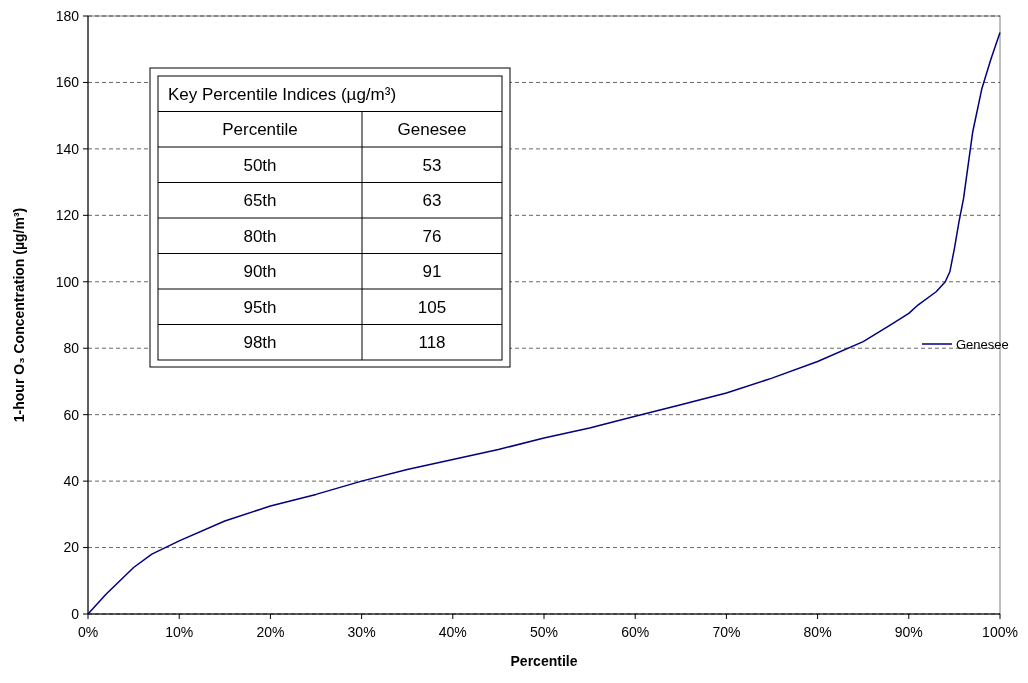 This screenshot has width=1028, height=683. Describe the element at coordinates (71, 547) in the screenshot. I see `y-tick-label: 20` at that location.